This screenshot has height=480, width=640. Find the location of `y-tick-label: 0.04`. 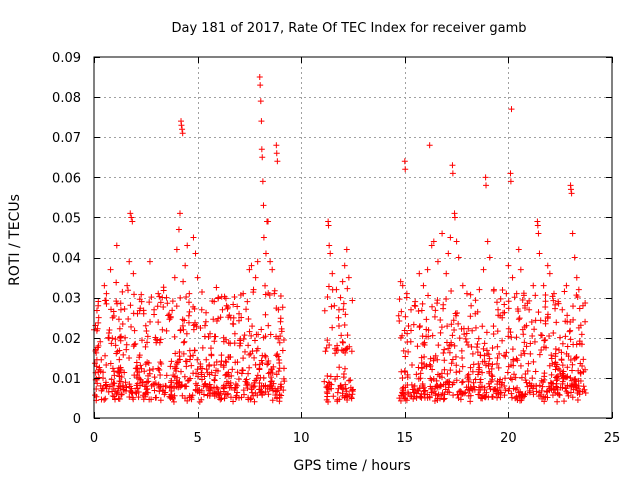

y-tick-label: 0.04 is located at coordinates (66, 259).